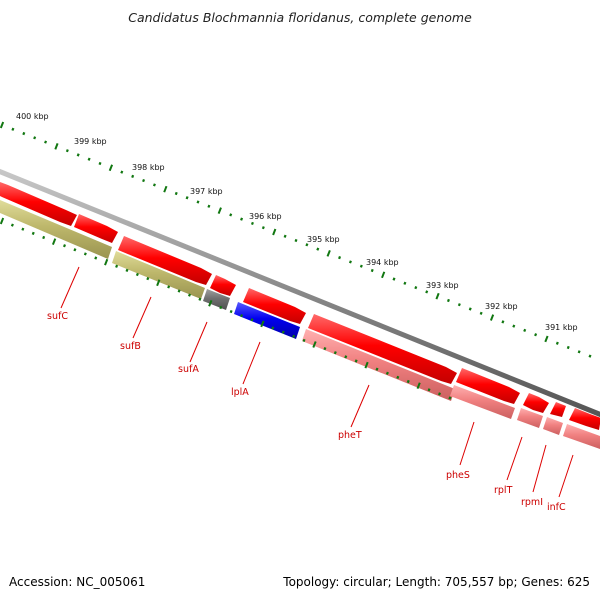  What do you see at coordinates (90, 141) in the screenshot?
I see `kbp-label: 399 kbp` at bounding box center [90, 141].